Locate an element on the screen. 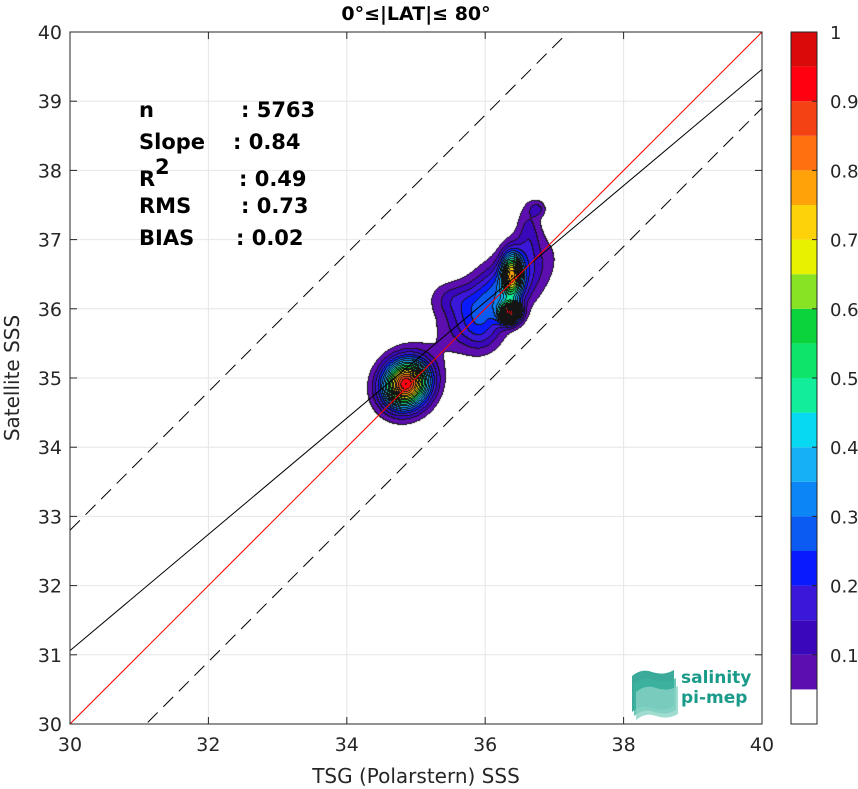  stat-superscript: 2 is located at coordinates (162, 167).